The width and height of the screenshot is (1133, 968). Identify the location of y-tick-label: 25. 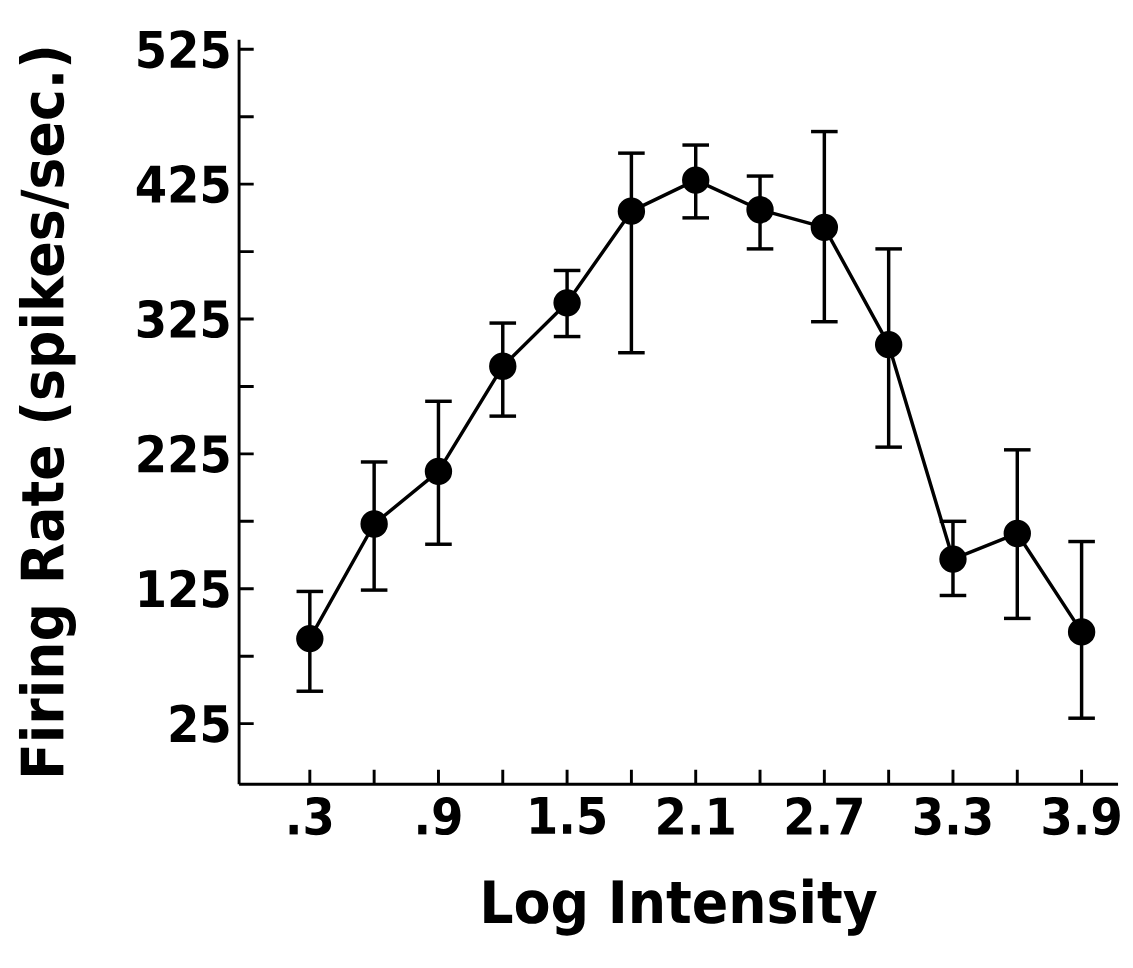
(199, 723).